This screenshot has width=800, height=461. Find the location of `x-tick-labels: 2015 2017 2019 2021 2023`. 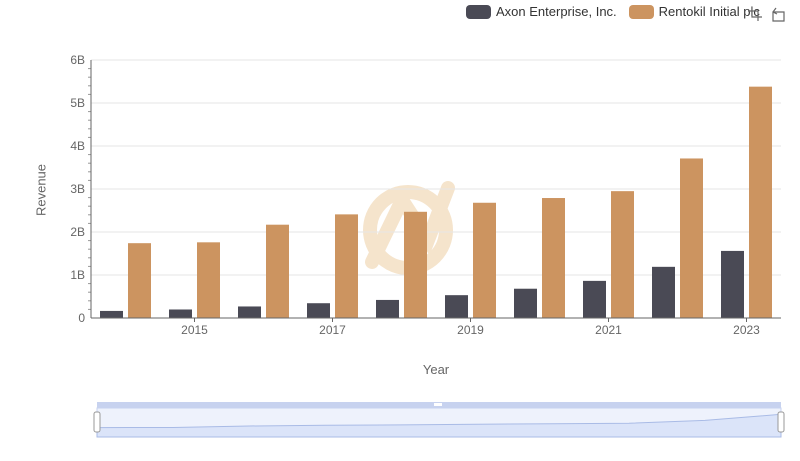

x-tick-labels: 2015 2017 2019 2021 2023 is located at coordinates (470, 327).